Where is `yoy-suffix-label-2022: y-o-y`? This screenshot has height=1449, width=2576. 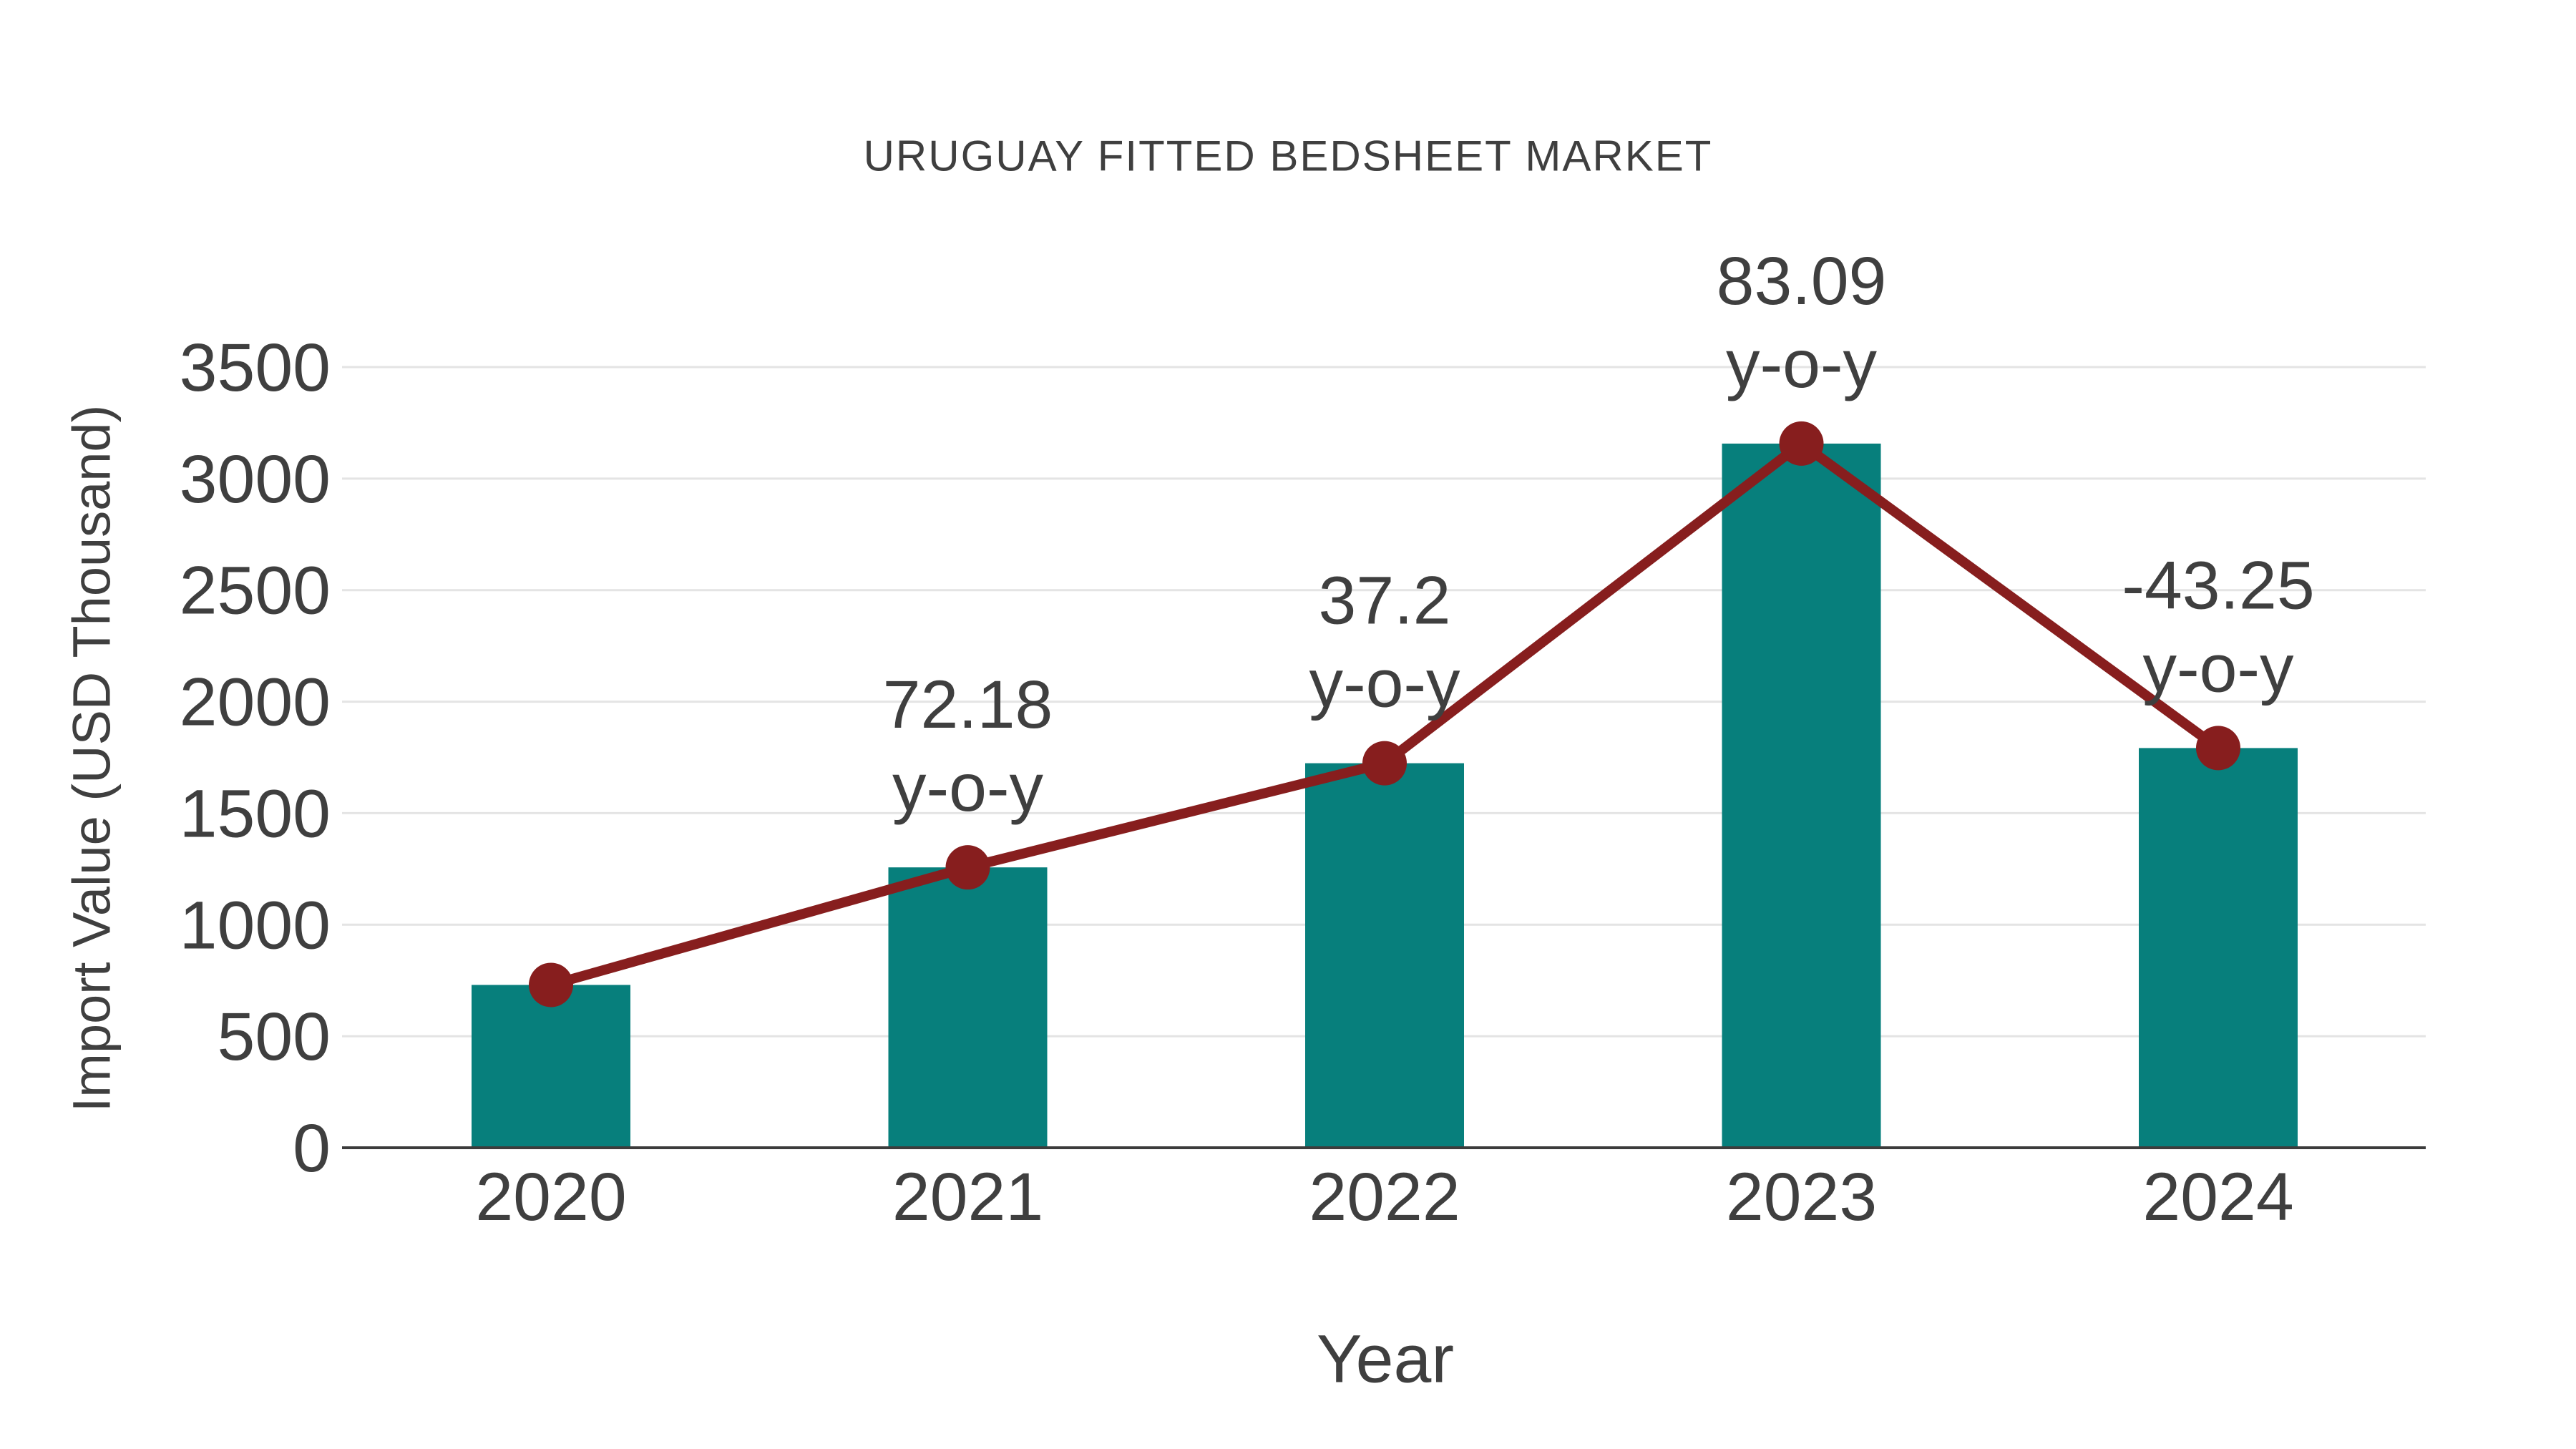 yoy-suffix-label-2022: y-o-y is located at coordinates (1384, 684).